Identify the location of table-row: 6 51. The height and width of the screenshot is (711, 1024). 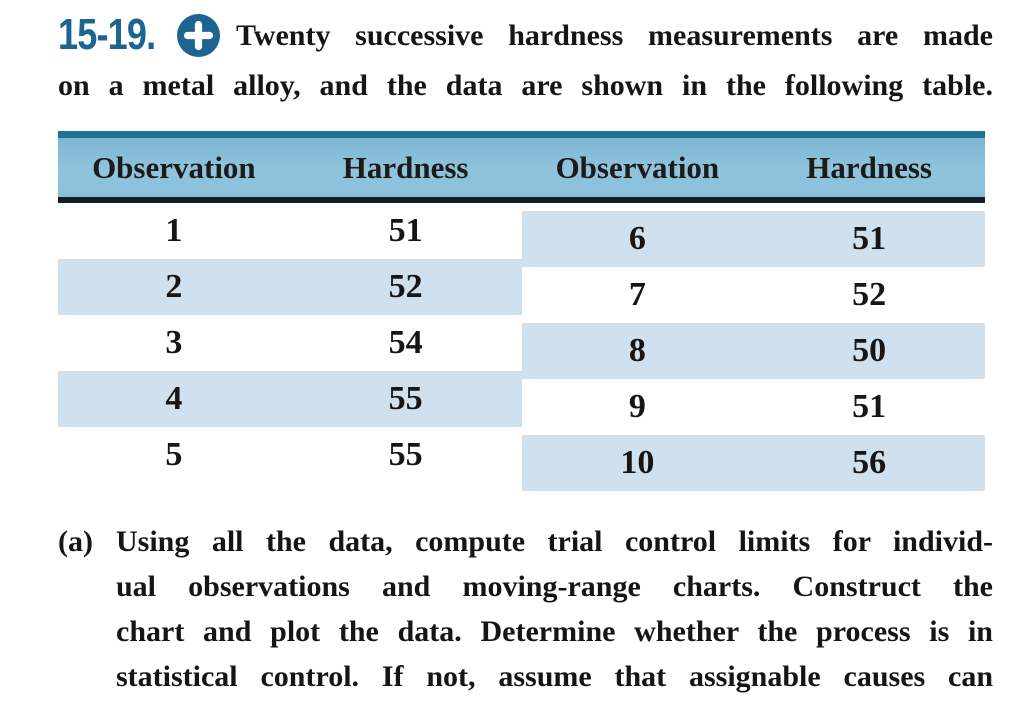
(753, 239).